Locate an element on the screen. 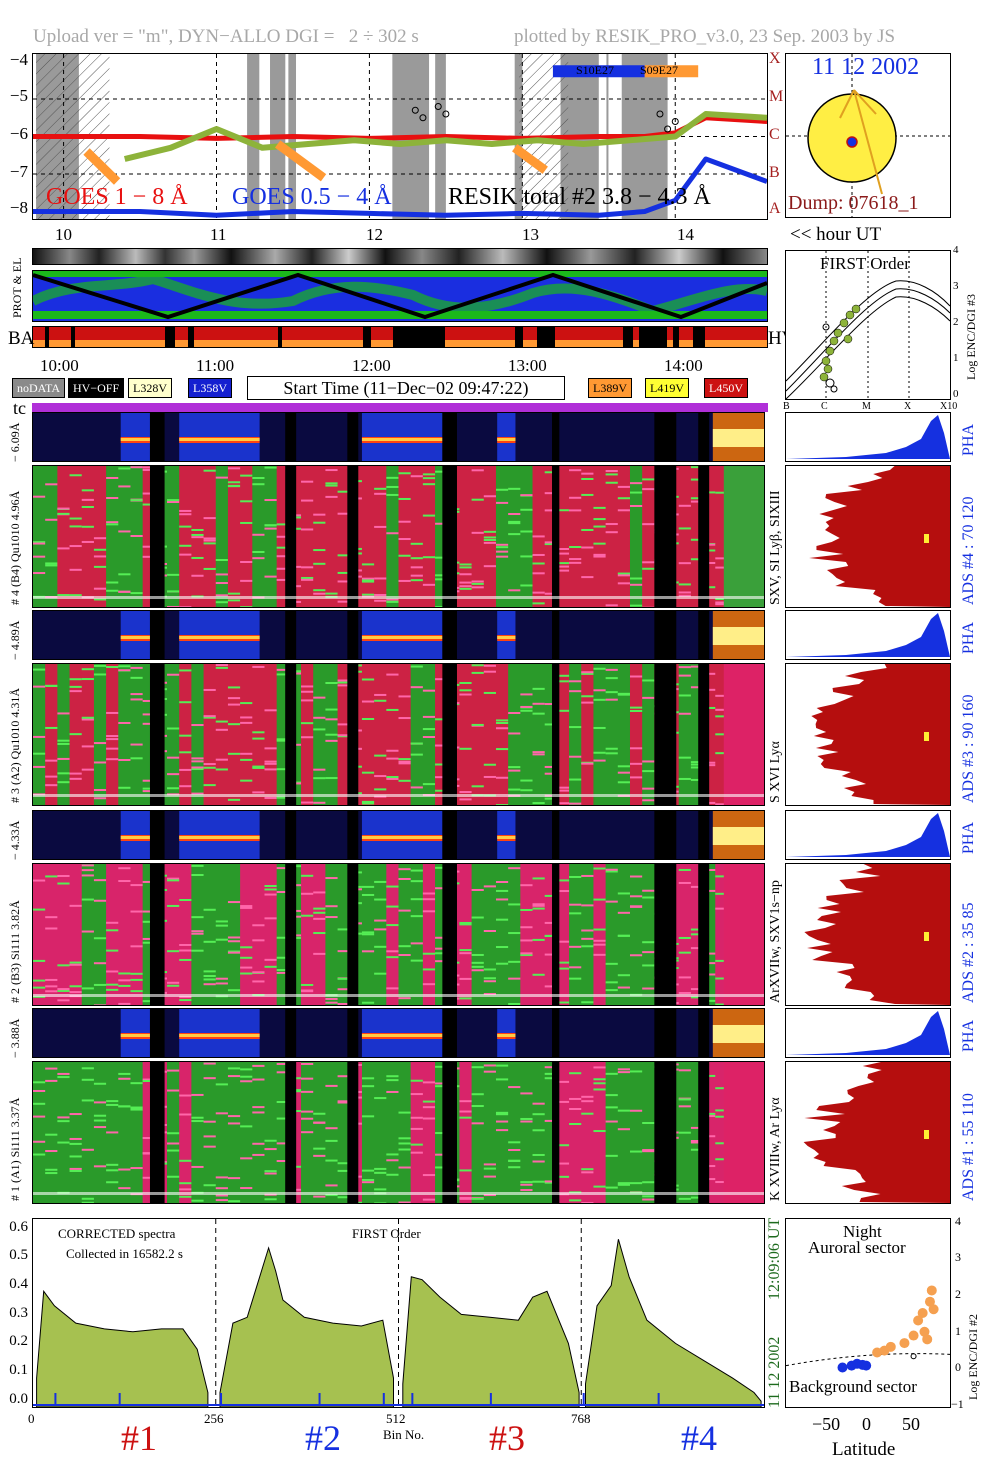 The height and width of the screenshot is (1477, 1004). tc-label: tc is located at coordinates (19, 408).